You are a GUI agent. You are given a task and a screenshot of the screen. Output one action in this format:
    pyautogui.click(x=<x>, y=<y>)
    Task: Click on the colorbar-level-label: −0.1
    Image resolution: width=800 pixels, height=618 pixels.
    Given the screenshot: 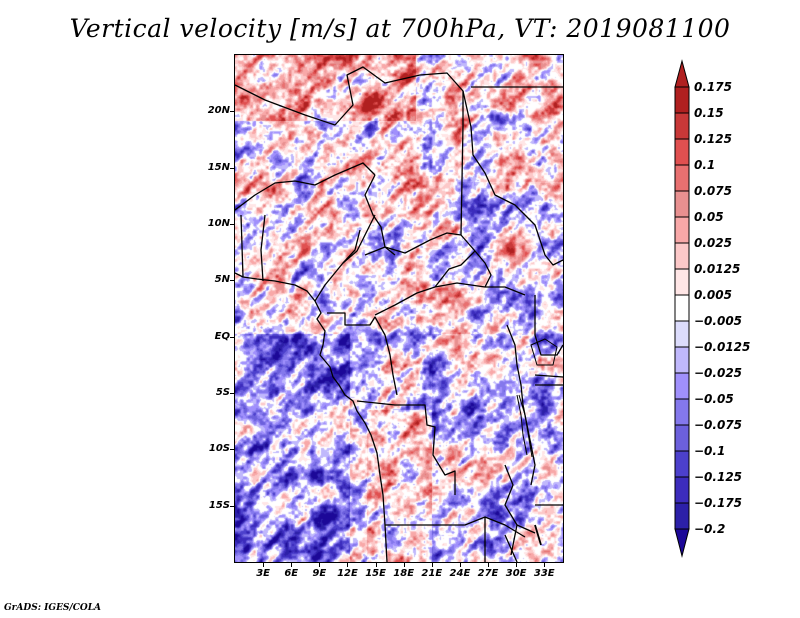 What is the action you would take?
    pyautogui.click(x=710, y=451)
    